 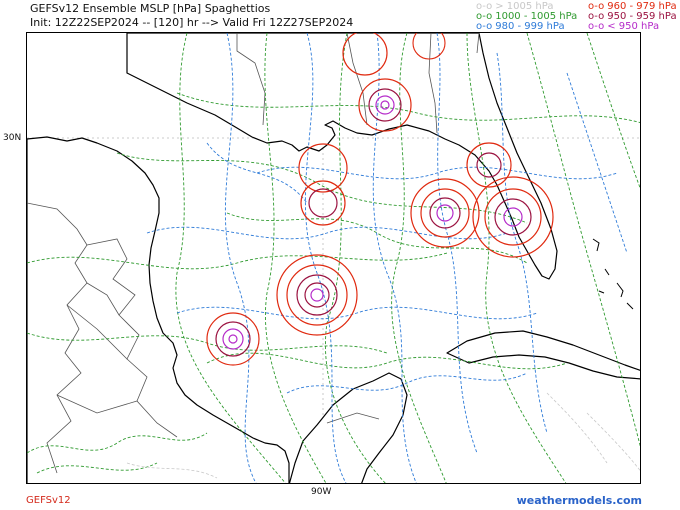 I want to click on bahamas-islands, so click(x=613, y=274).